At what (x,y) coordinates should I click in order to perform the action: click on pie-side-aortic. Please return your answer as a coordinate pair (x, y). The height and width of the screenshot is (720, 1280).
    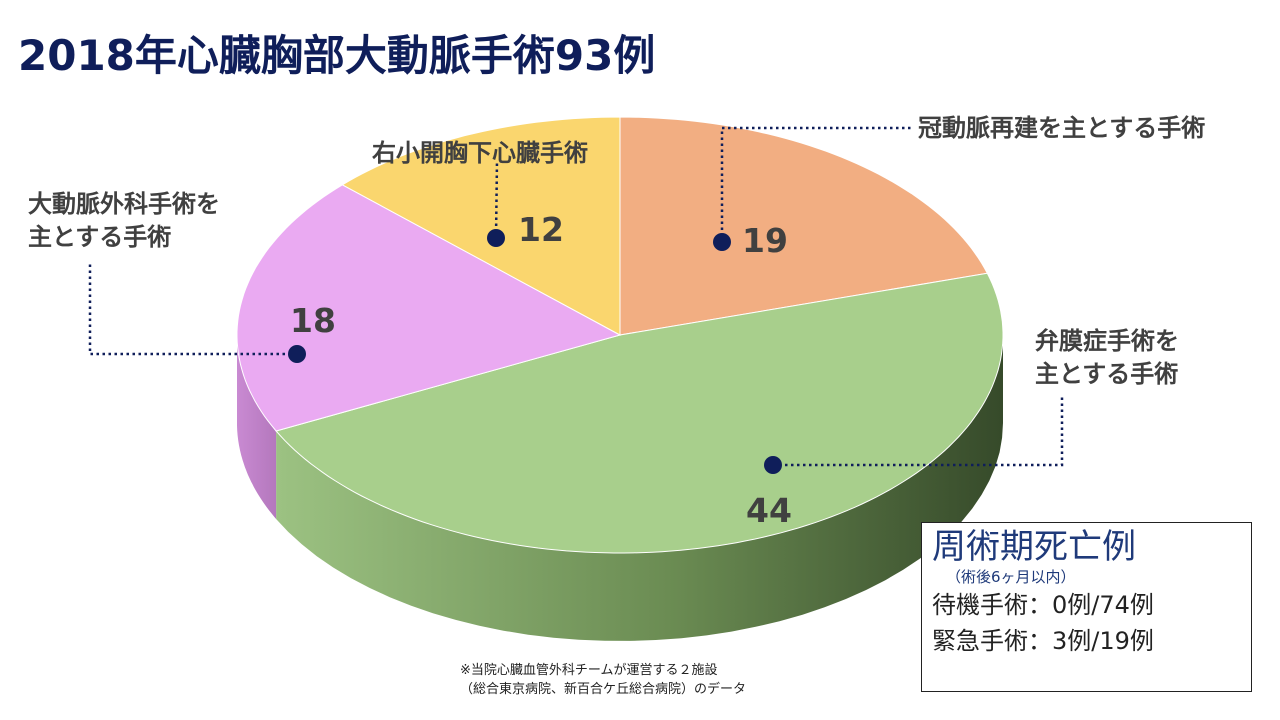
    Looking at the image, I should click on (257, 427).